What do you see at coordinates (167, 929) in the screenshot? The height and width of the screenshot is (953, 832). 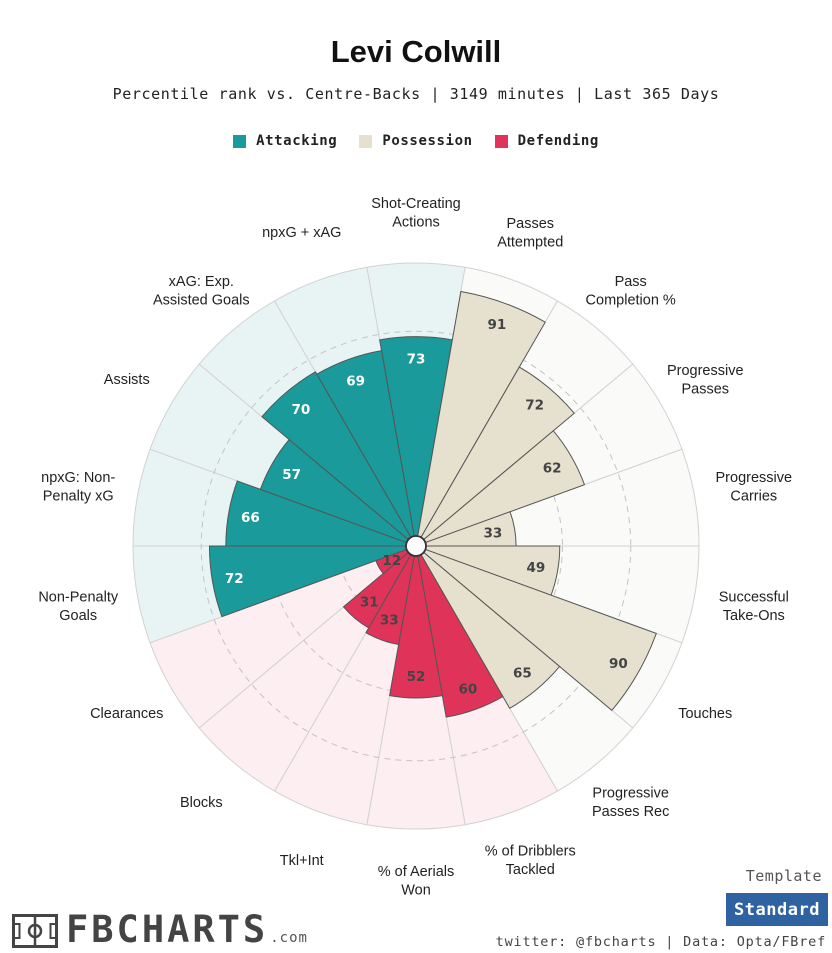 I see `logo-text: FBCHARTS` at bounding box center [167, 929].